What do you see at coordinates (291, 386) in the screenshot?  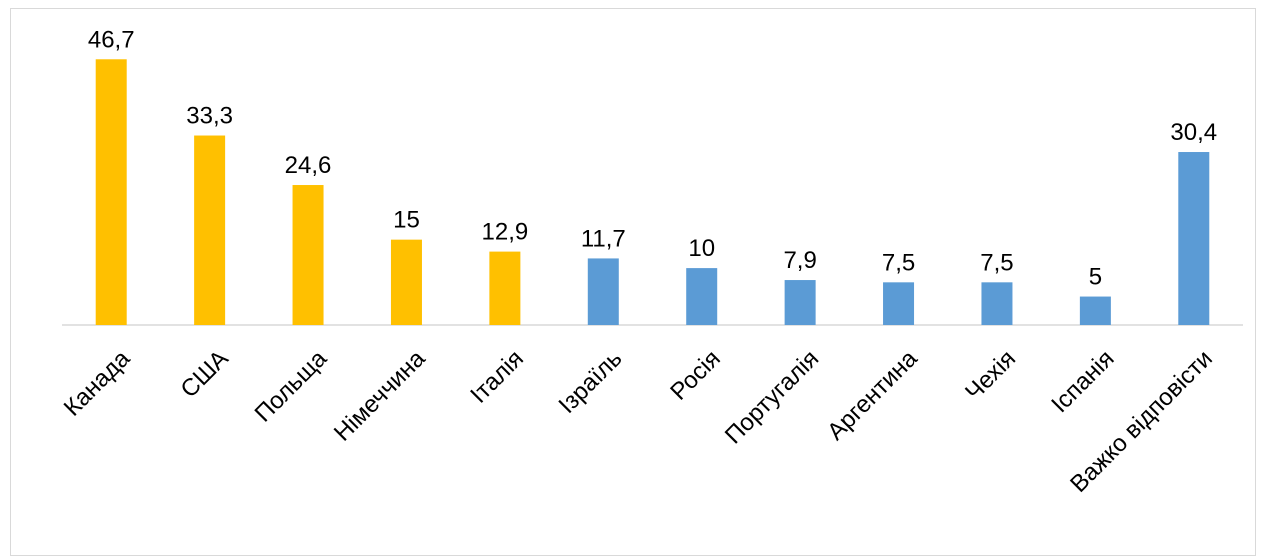 I see `category-label-3: Польща` at bounding box center [291, 386].